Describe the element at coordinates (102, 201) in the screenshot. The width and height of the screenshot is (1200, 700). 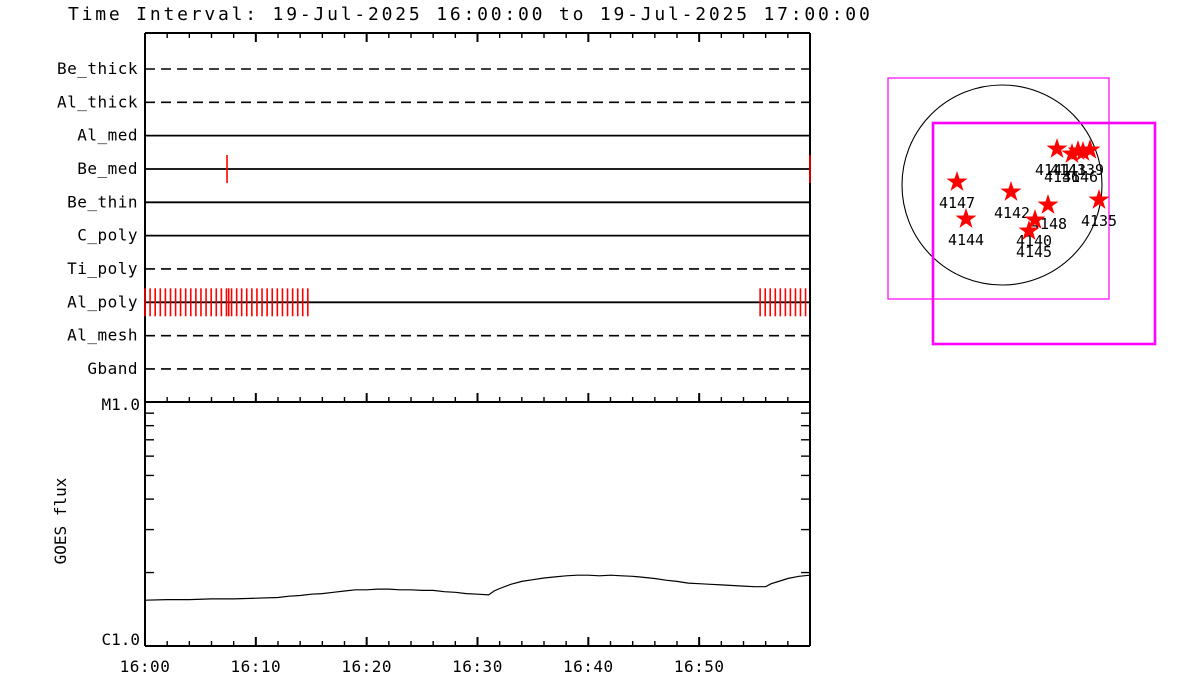
I see `filter-row-label: Be_thin` at that location.